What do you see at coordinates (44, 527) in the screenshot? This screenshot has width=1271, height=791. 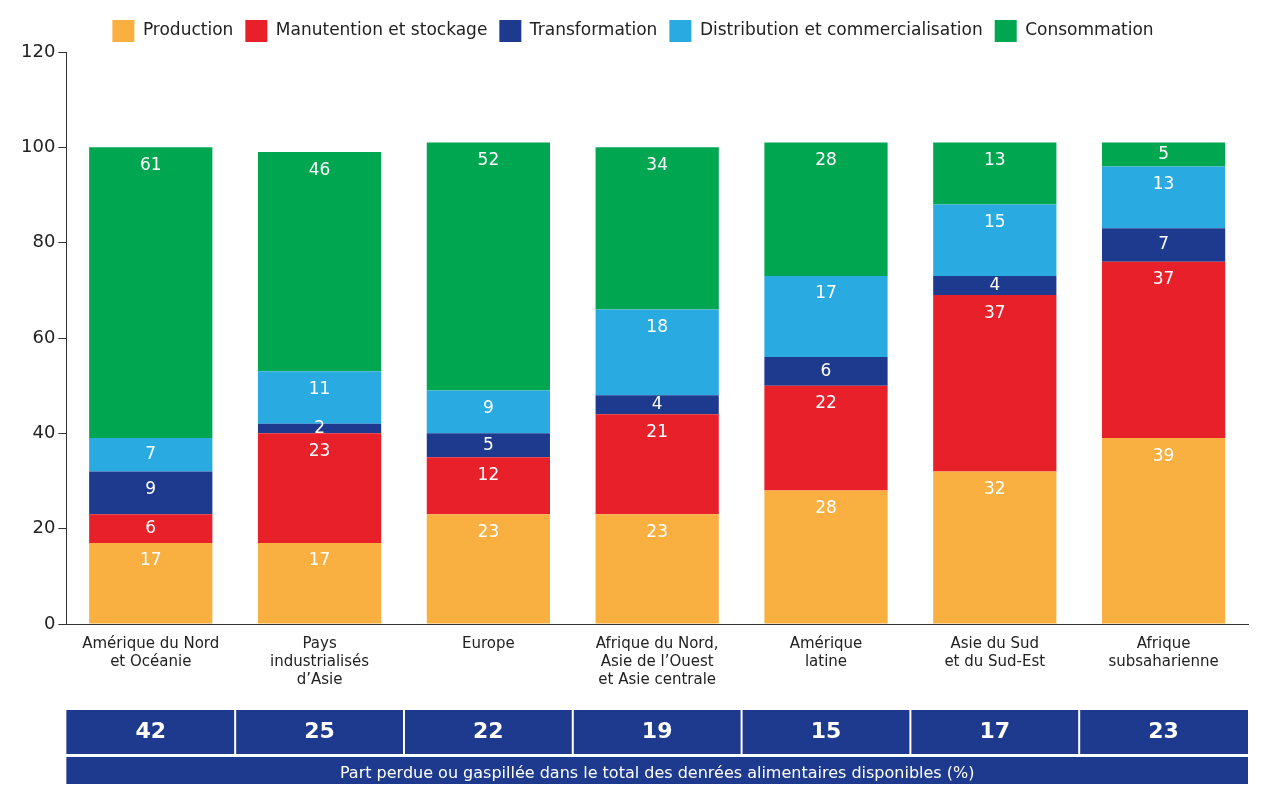 I see `y-tick-label: 20` at bounding box center [44, 527].